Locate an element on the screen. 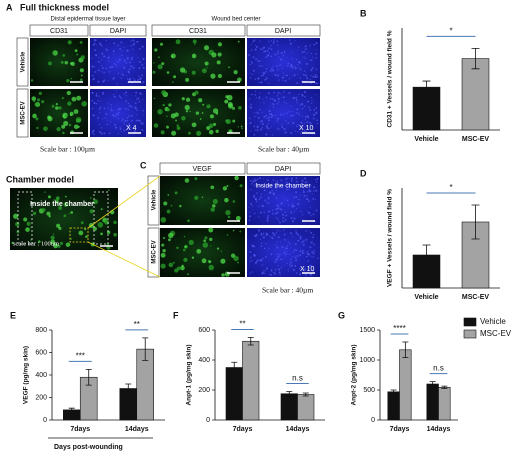 The image size is (516, 464). micrograph is located at coordinates (198, 62).